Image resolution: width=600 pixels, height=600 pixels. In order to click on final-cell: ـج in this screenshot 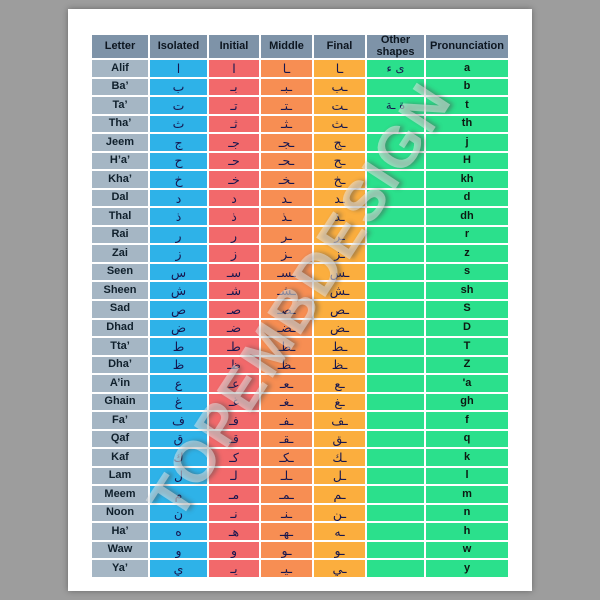, I will do `click(339, 142)`.